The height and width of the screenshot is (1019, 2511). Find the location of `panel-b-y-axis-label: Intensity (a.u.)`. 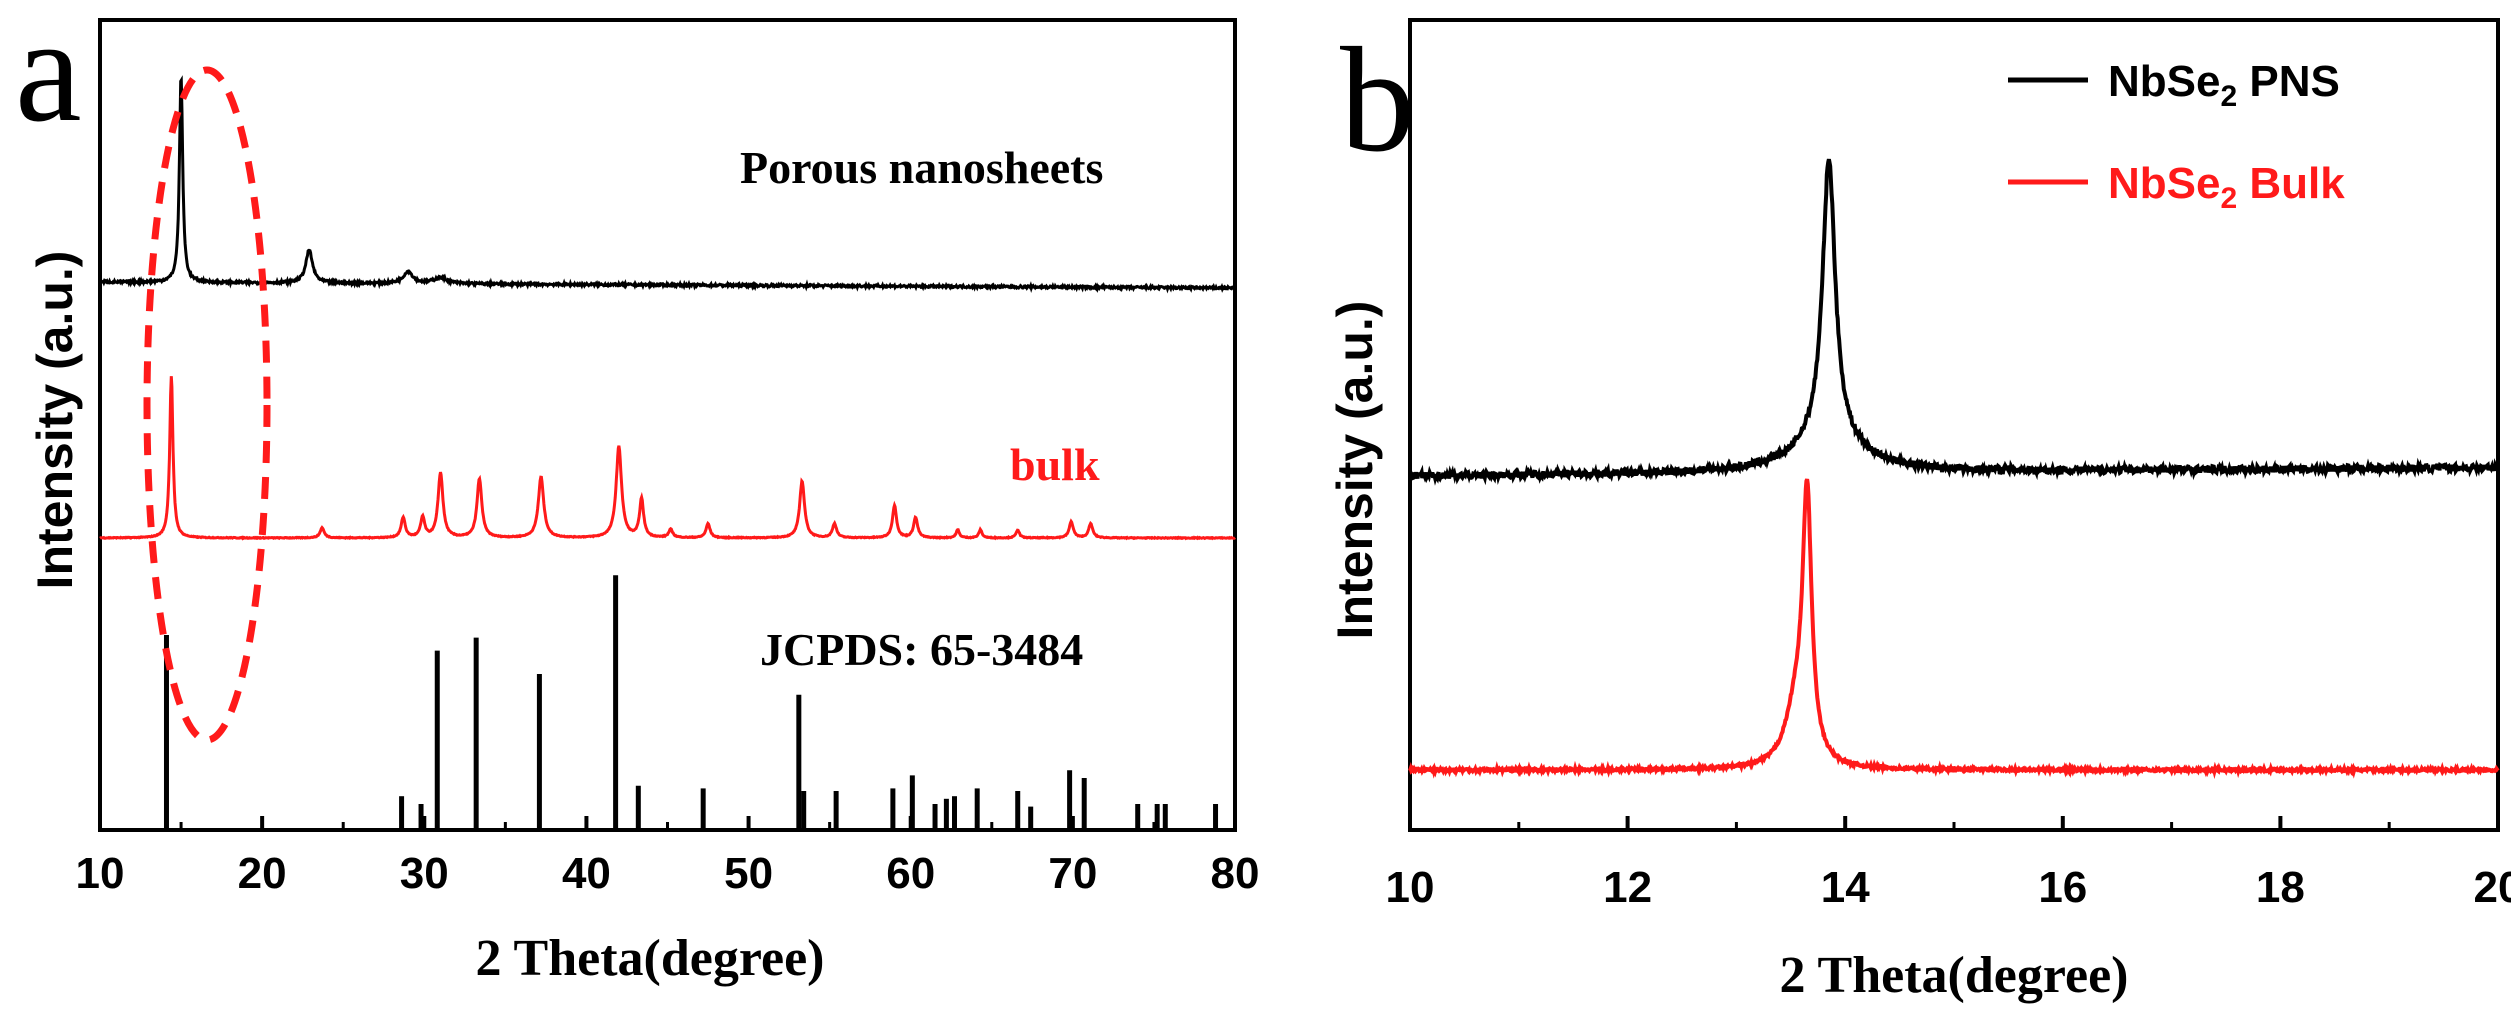

panel-b-y-axis-label: Intensity (a.u.) is located at coordinates (1355, 470).